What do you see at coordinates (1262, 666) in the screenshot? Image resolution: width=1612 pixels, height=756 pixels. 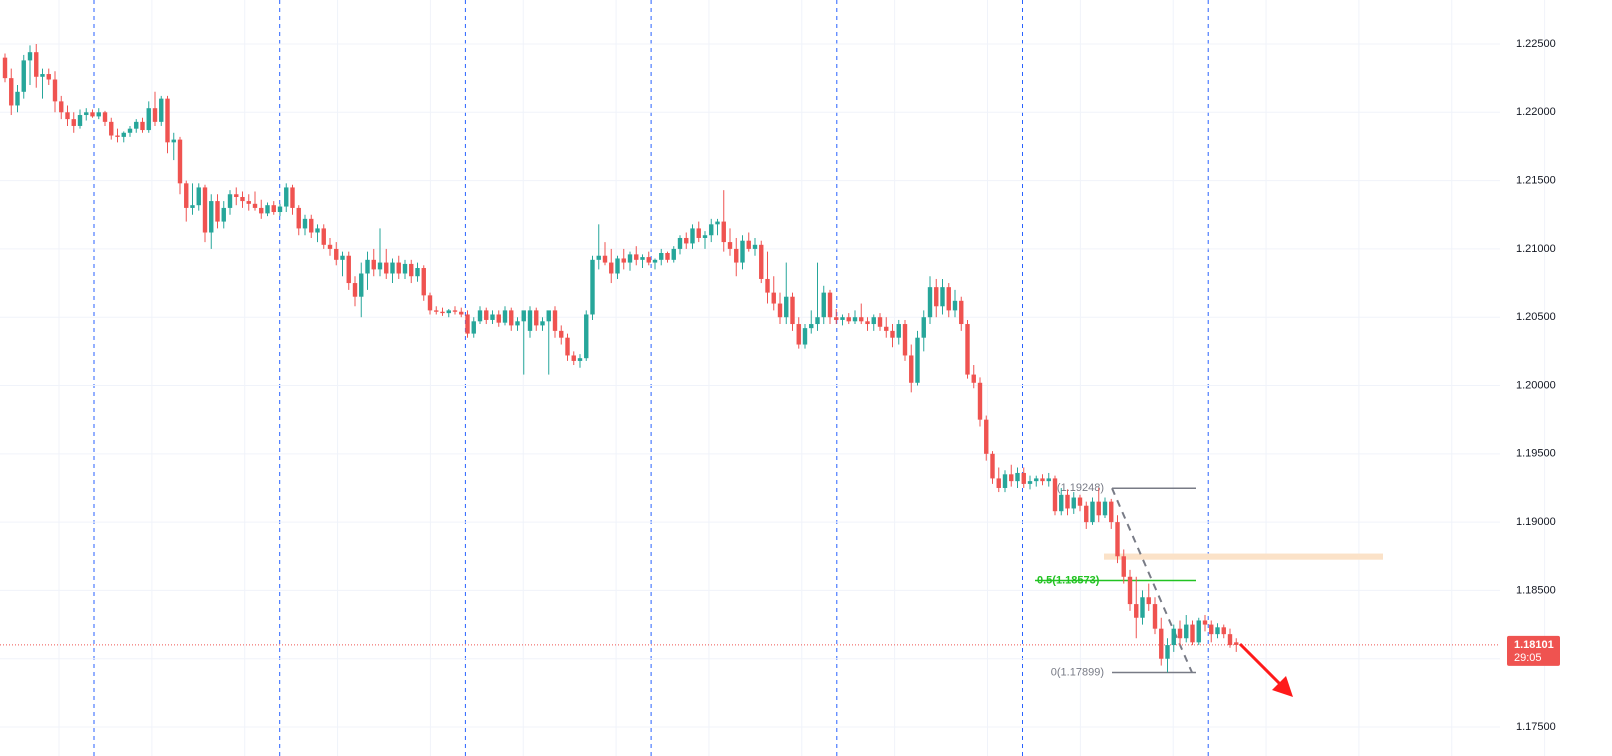 I see `arrow-shaft` at bounding box center [1262, 666].